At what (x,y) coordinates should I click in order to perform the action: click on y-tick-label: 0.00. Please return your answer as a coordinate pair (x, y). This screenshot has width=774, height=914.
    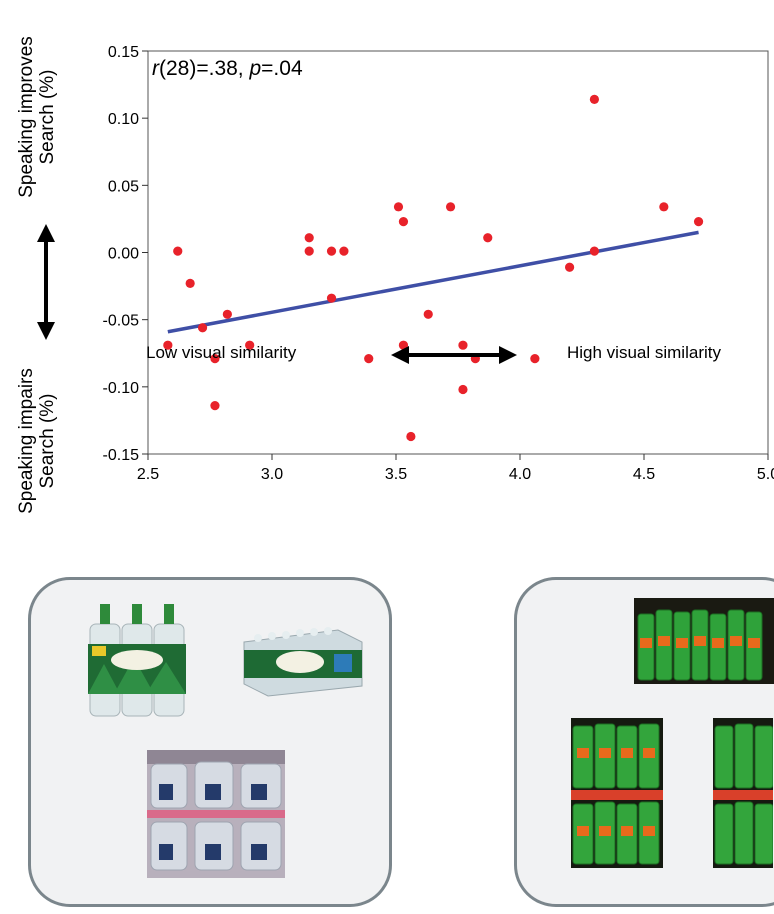
    Looking at the image, I should click on (123, 254).